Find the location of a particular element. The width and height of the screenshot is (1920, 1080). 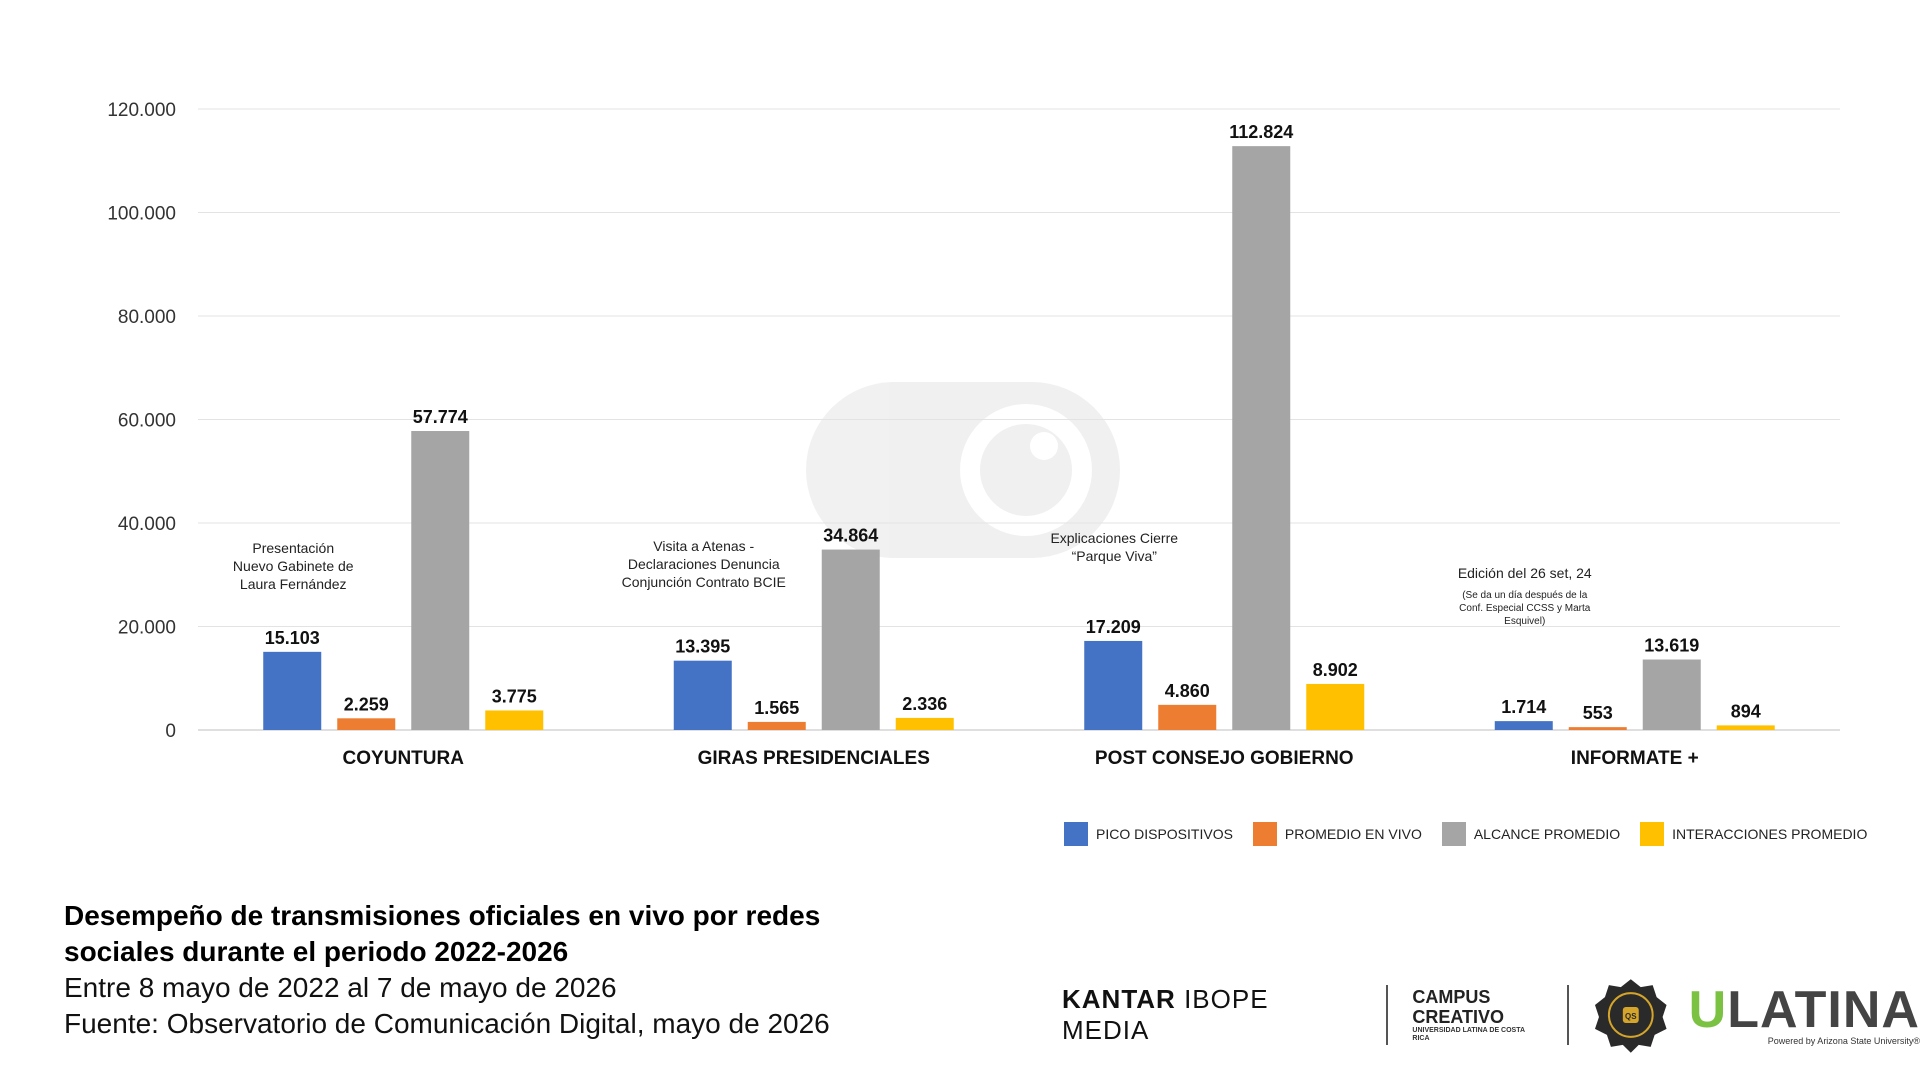

y-tick-label: 120.000 is located at coordinates (141, 110).